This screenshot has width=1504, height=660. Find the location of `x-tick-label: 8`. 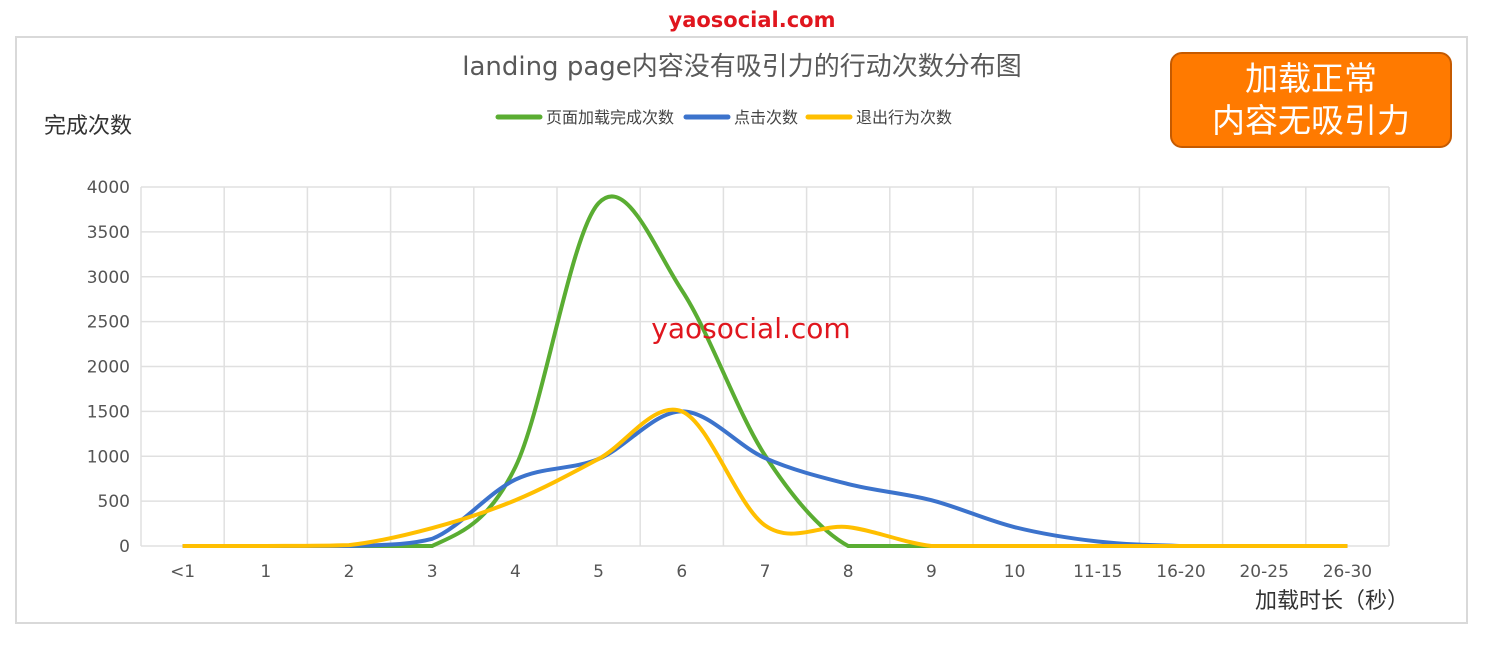

x-tick-label: 8 is located at coordinates (848, 572).